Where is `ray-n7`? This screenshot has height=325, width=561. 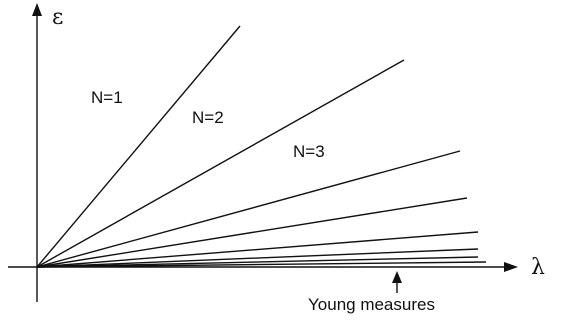 ray-n7 is located at coordinates (257, 262).